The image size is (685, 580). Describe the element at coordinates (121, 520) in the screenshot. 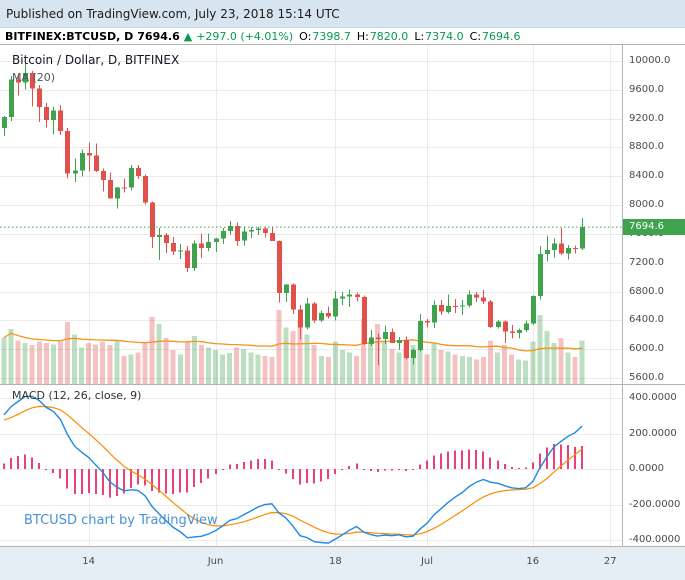

I see `tradingview-watermark-link: BTCUSD chart by TradingView` at that location.